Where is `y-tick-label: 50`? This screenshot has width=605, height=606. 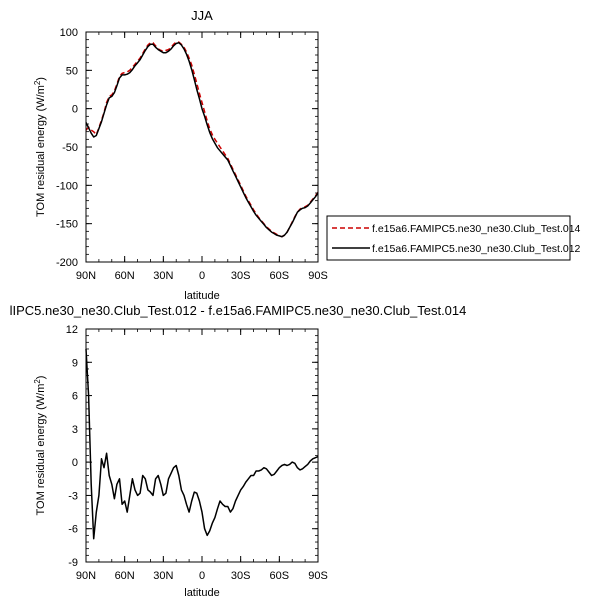 y-tick-label: 50 is located at coordinates (72, 71).